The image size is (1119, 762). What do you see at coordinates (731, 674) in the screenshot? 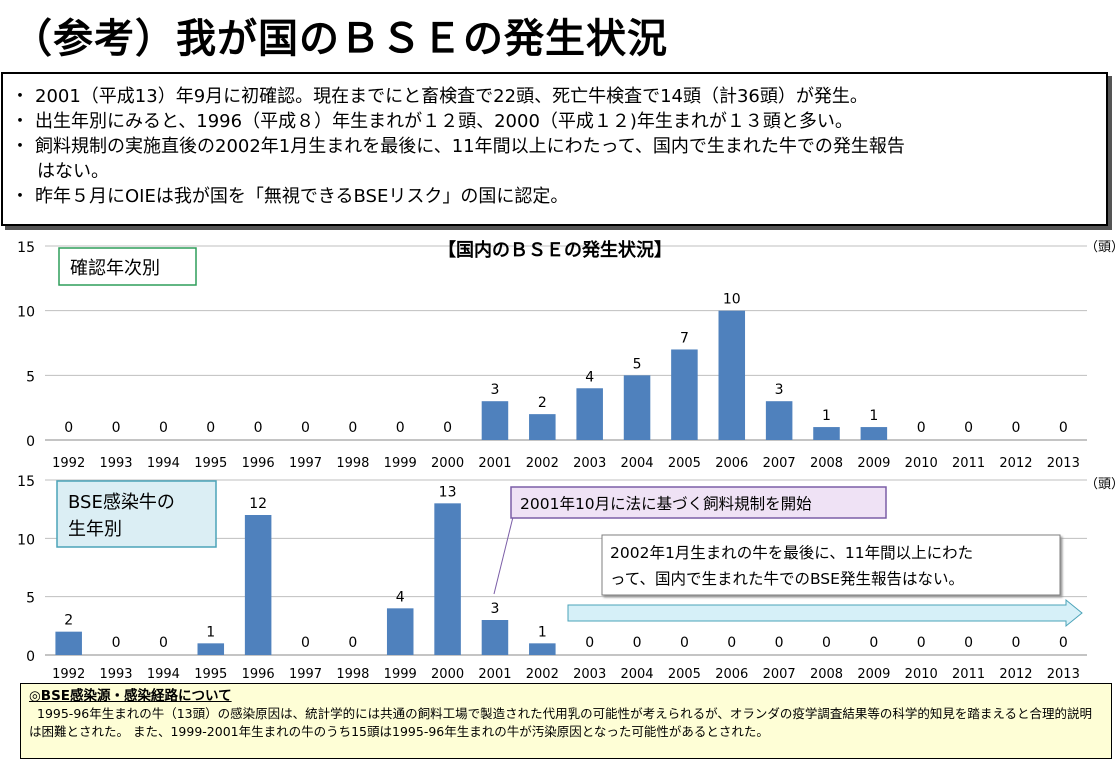
I see `x-tick-label: 2006` at bounding box center [731, 674].